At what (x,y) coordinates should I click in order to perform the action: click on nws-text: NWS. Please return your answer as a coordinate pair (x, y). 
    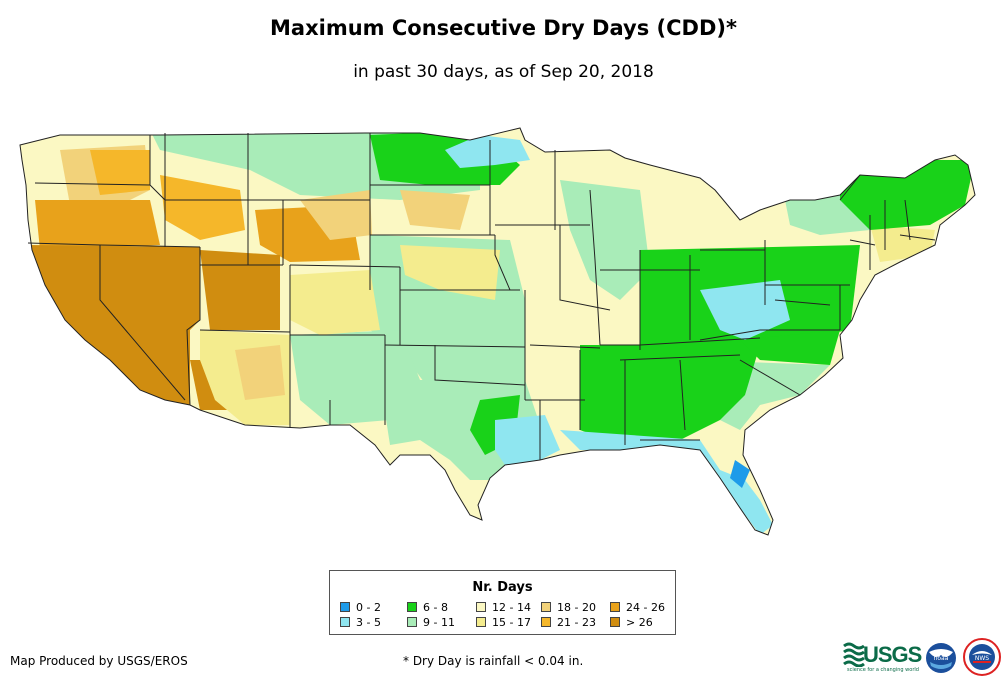
    Looking at the image, I should click on (982, 658).